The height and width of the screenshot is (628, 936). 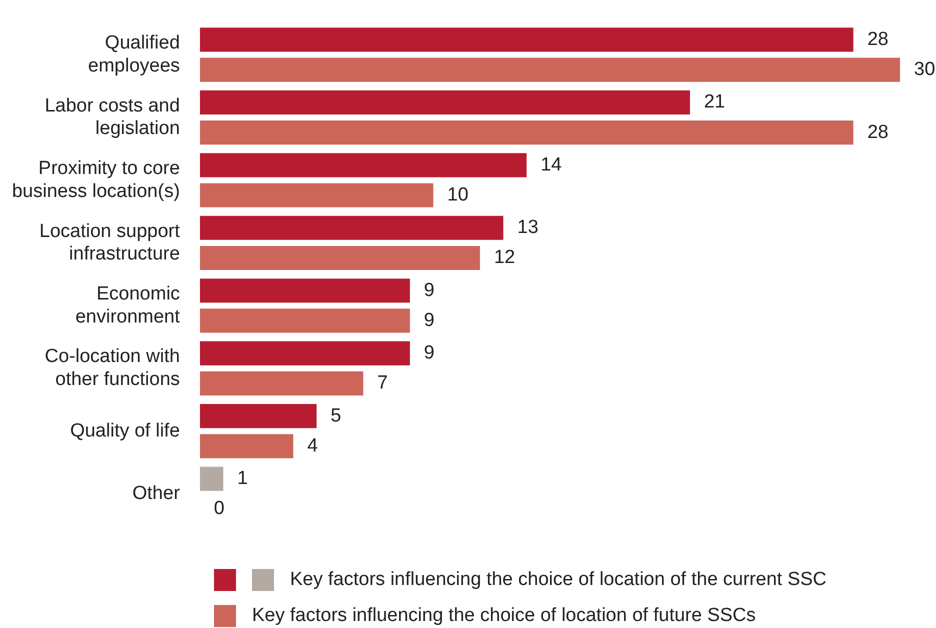 I want to click on y-tick-label: Co-location with other functions, so click(x=112, y=368).